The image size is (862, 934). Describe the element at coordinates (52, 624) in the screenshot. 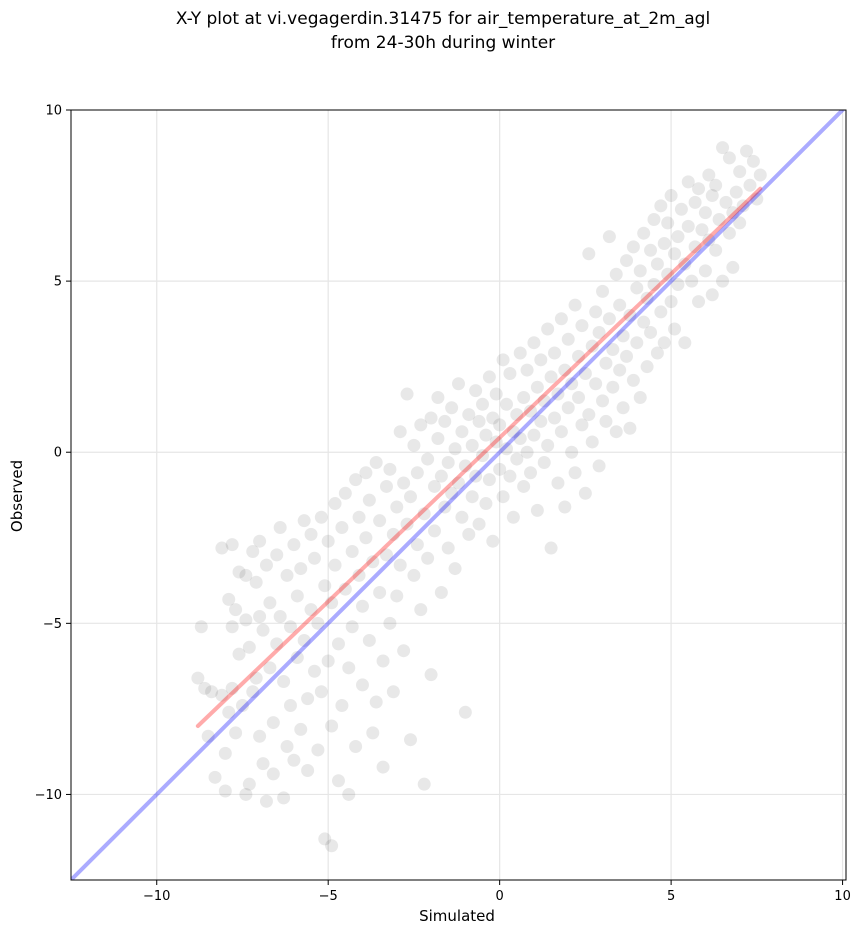

I see `y-tick-label: −5` at that location.